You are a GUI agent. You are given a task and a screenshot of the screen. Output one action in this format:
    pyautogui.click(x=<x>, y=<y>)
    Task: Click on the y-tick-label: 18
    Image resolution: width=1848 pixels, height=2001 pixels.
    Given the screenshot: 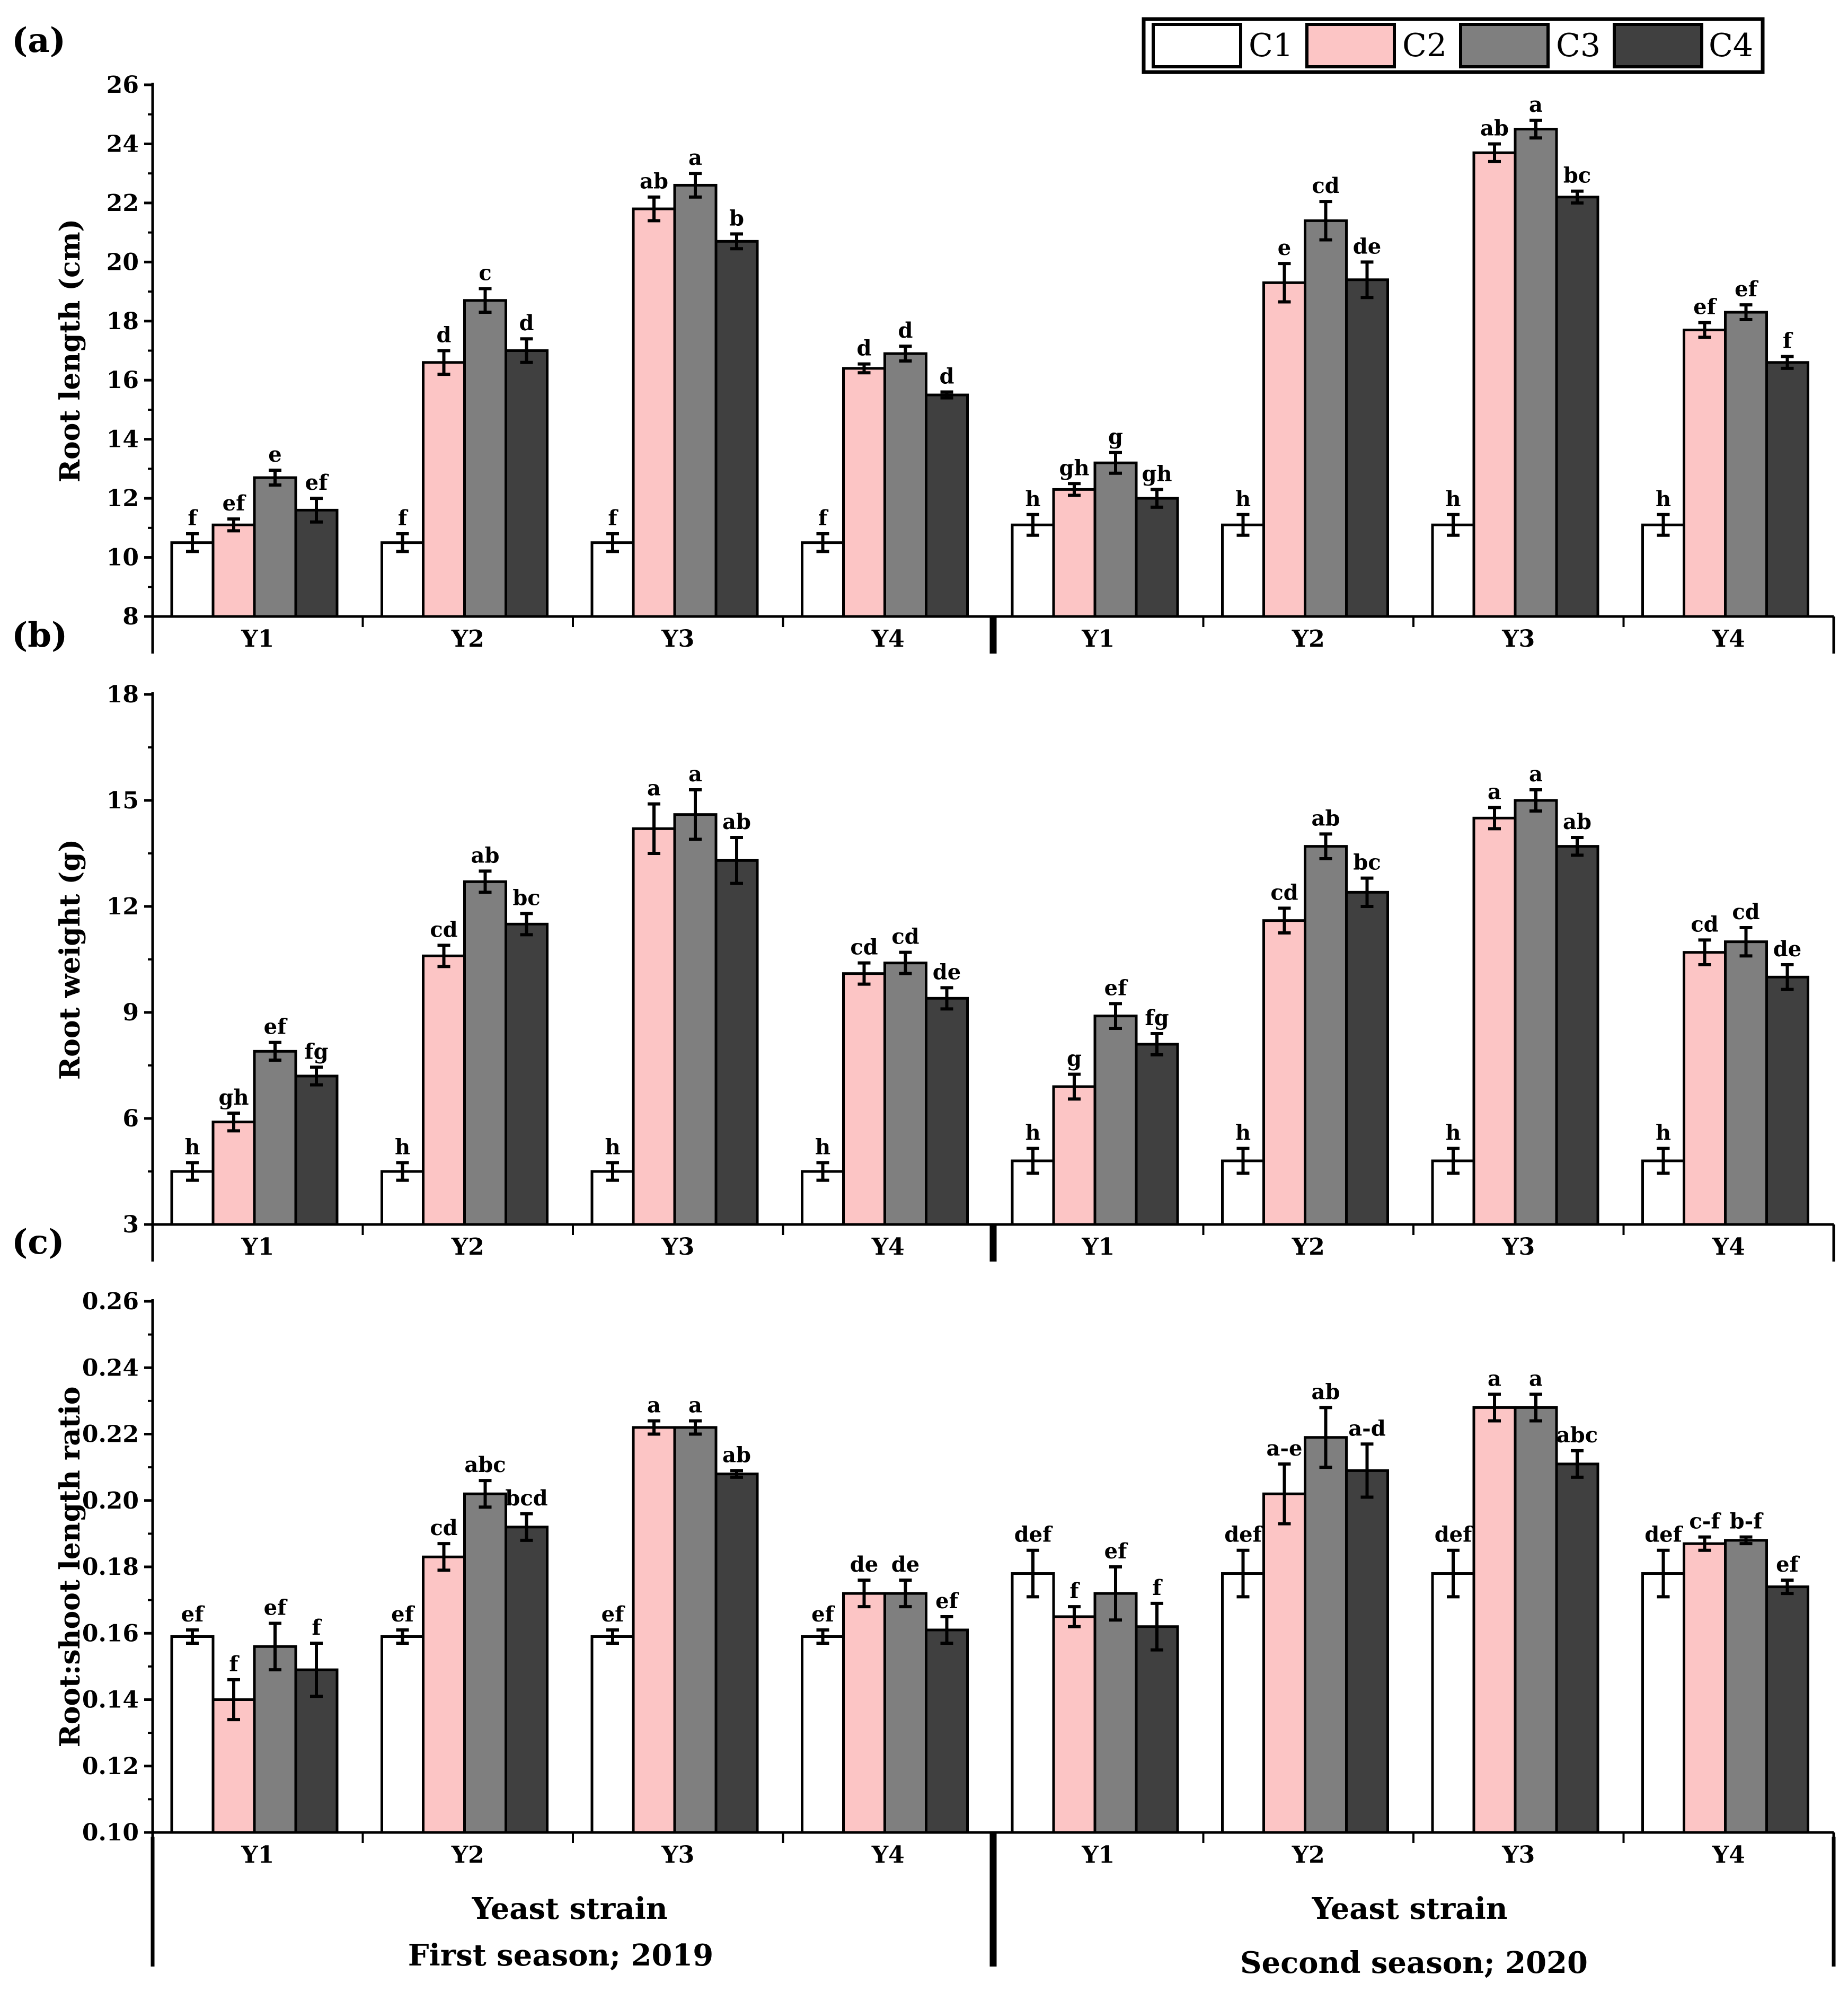 What is the action you would take?
    pyautogui.click(x=123, y=694)
    